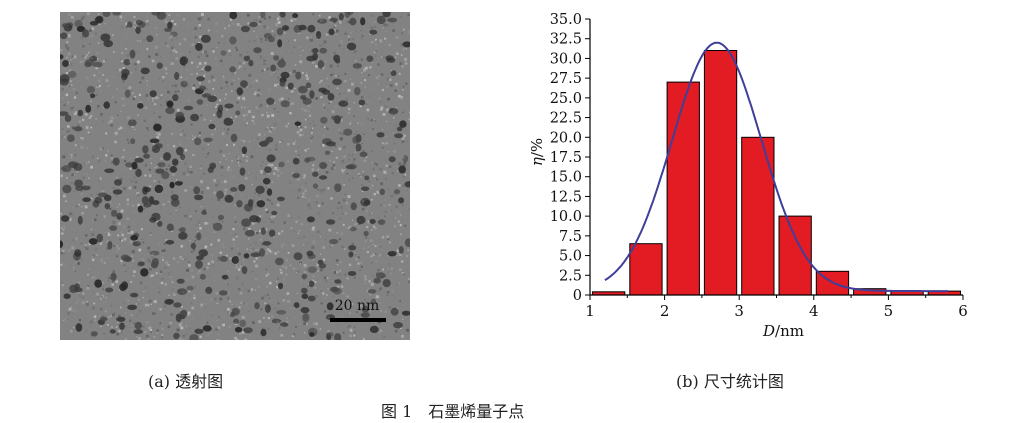  What do you see at coordinates (889, 311) in the screenshot?
I see `x-tick-label: 5` at bounding box center [889, 311].